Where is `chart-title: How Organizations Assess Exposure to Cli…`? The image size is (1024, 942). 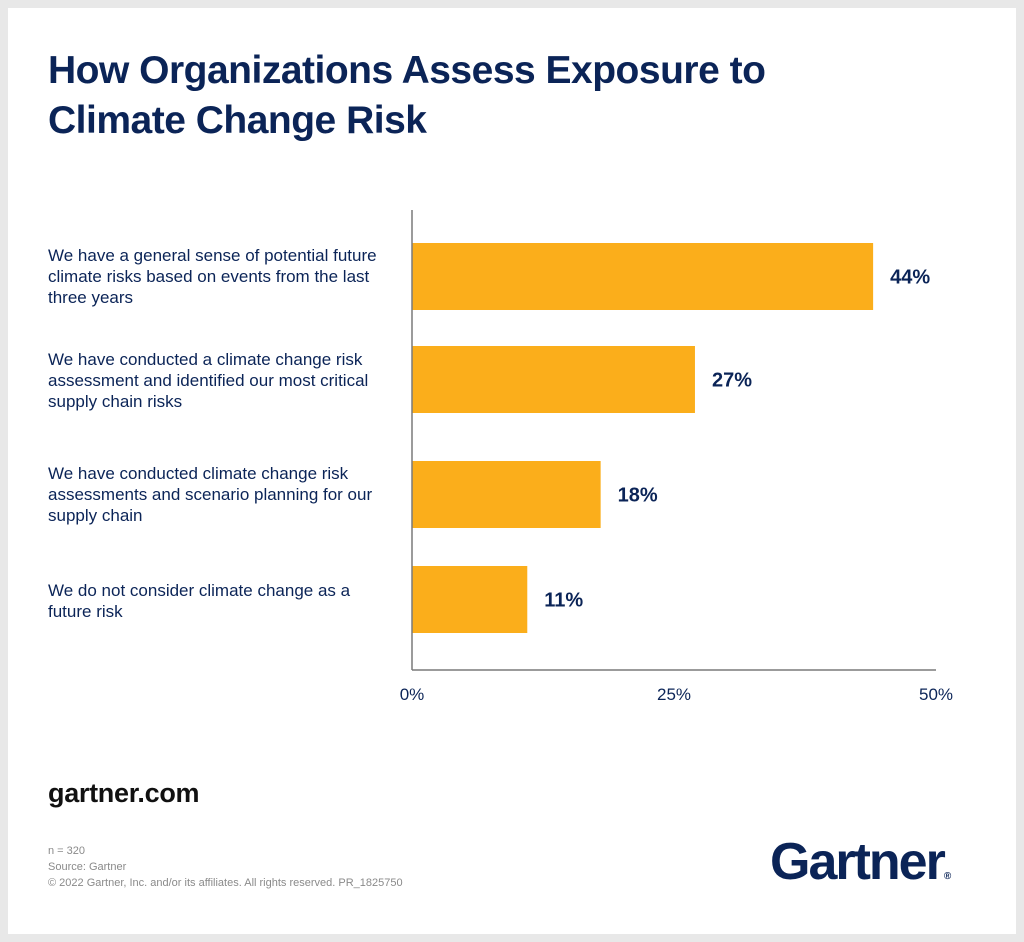
chart-title: How Organizations Assess Exposure to Cli… is located at coordinates (407, 95).